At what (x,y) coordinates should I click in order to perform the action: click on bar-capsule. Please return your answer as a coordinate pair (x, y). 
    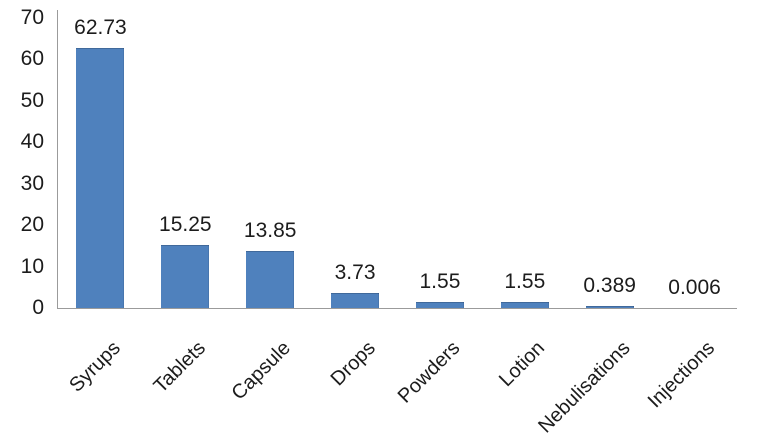
    Looking at the image, I should click on (270, 279).